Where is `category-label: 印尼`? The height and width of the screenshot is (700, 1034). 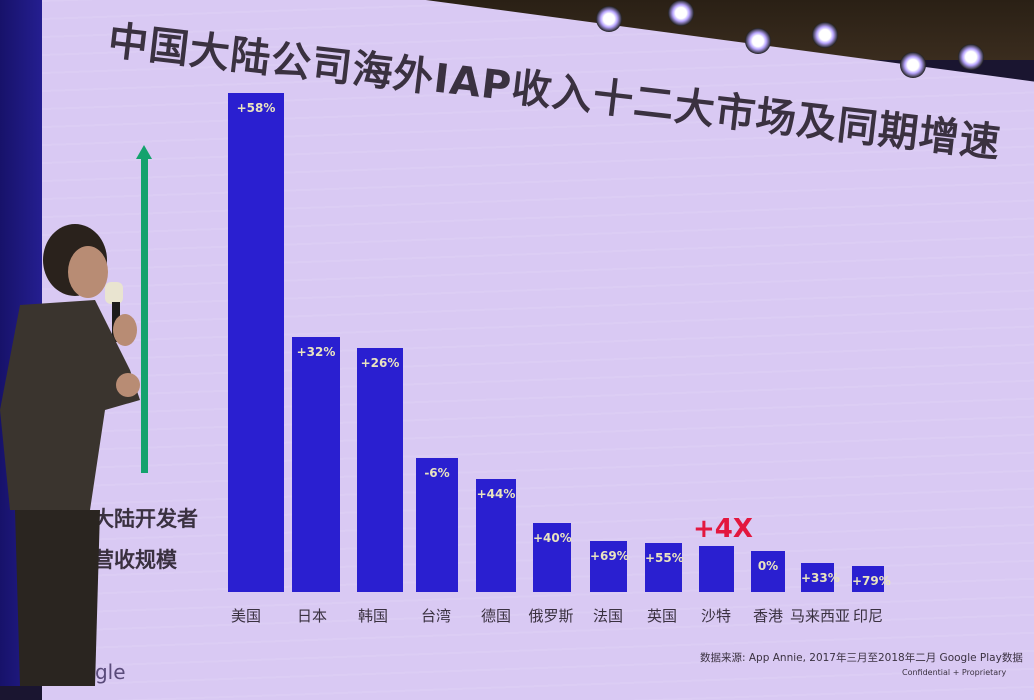
category-label: 印尼 is located at coordinates (868, 616).